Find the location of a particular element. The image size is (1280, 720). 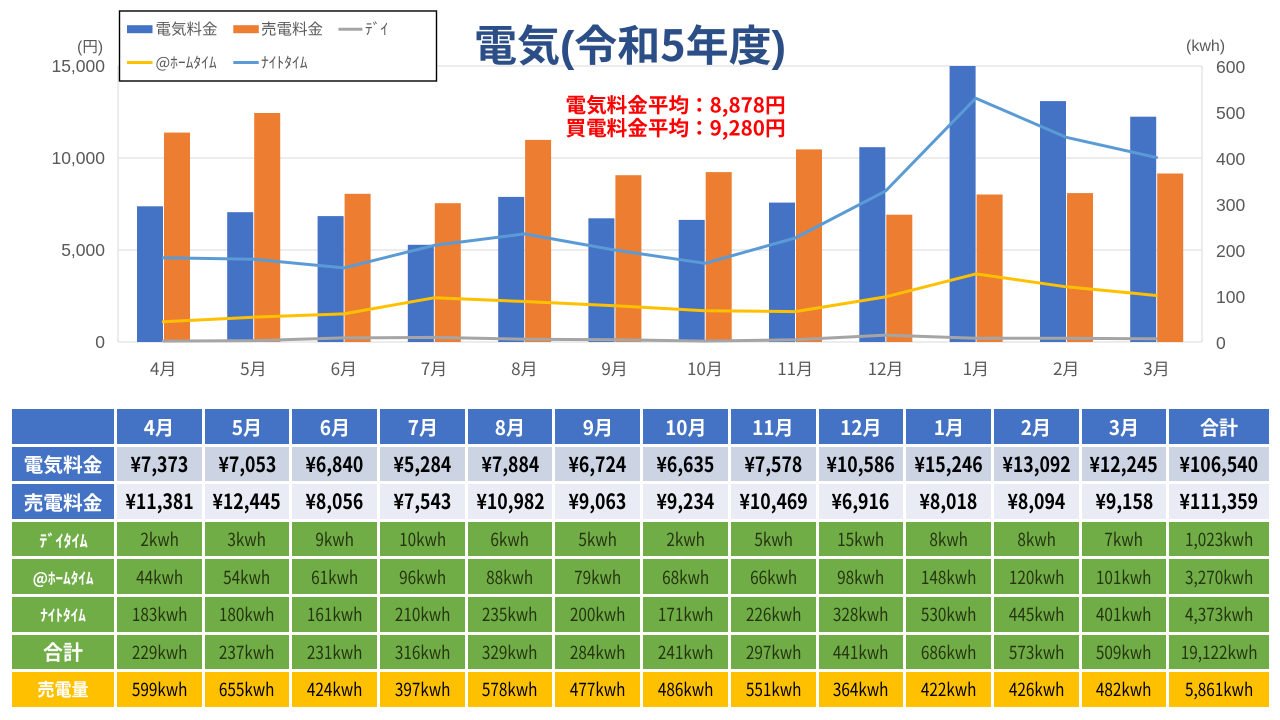

svg-text: 500 is located at coordinates (1230, 113).